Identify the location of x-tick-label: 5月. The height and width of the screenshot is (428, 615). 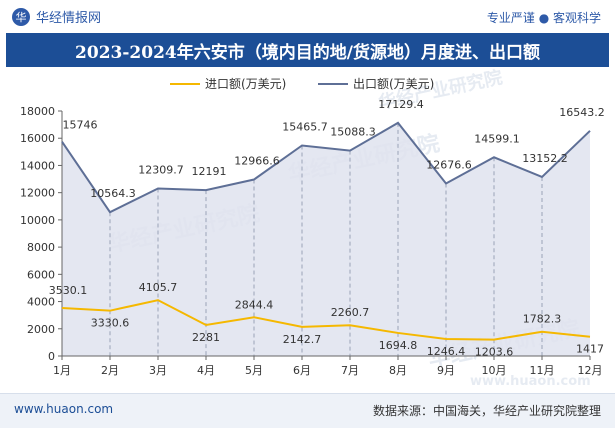
(254, 370).